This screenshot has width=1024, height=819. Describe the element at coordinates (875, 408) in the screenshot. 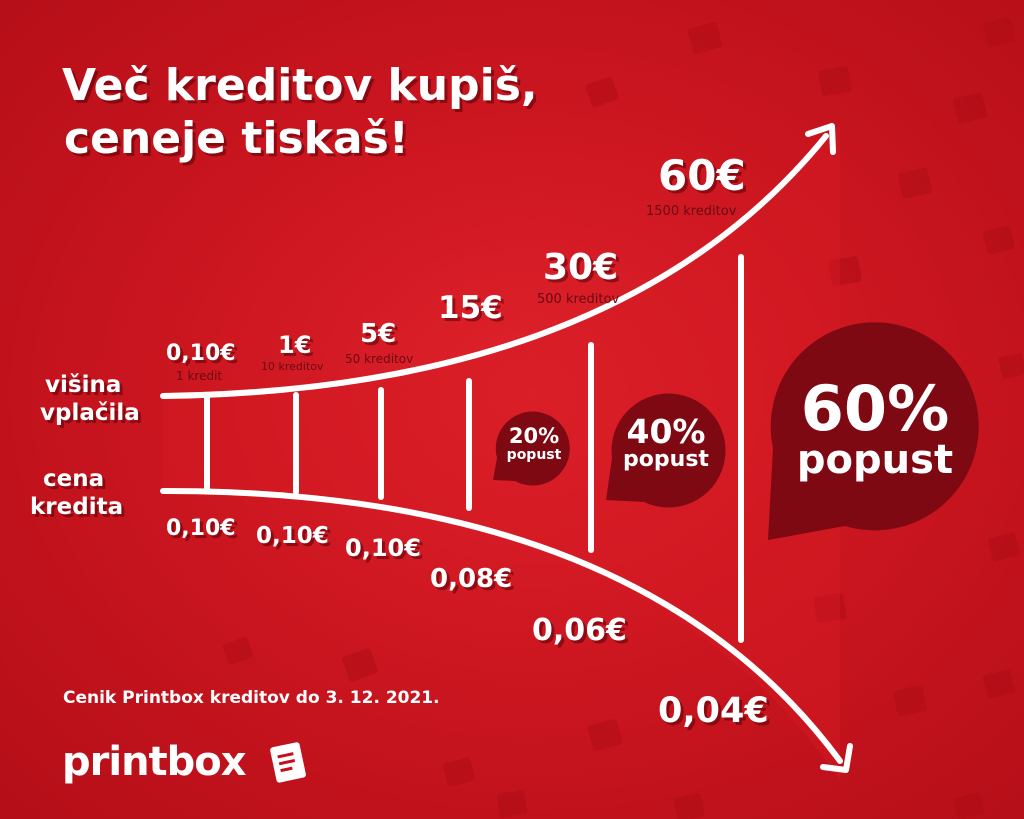

I see `discount-60-percent: 60%` at that location.